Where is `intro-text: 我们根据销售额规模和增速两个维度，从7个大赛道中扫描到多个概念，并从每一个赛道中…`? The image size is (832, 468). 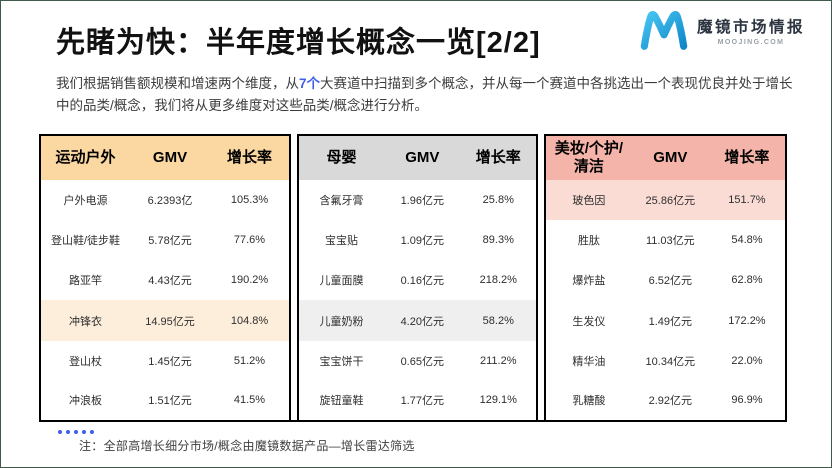 intro-text: 我们根据销售额规模和增速两个维度，从7个大赛道中扫描到多个概念，并从每一个赛道中… is located at coordinates (428, 95).